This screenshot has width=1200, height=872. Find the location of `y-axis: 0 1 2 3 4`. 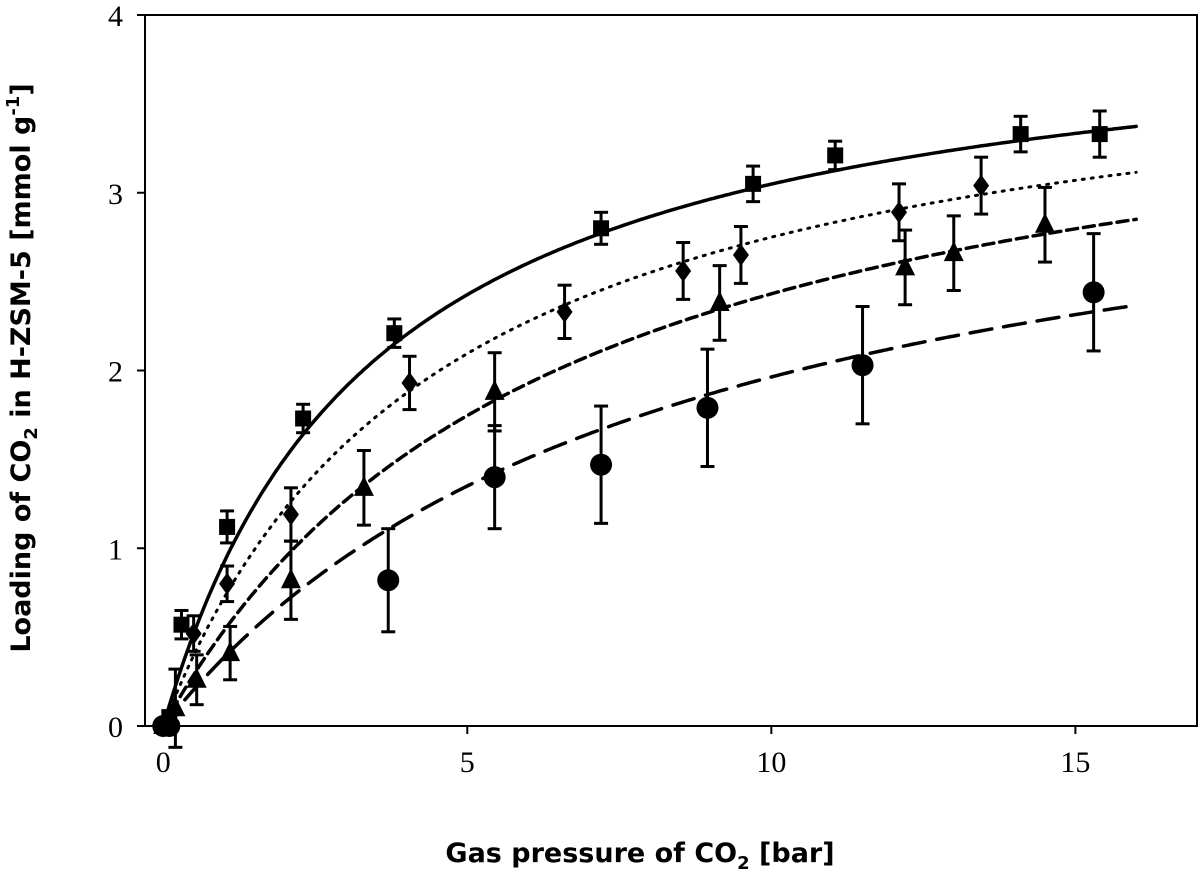

y-axis: 0 1 2 3 4 is located at coordinates (126, 372).